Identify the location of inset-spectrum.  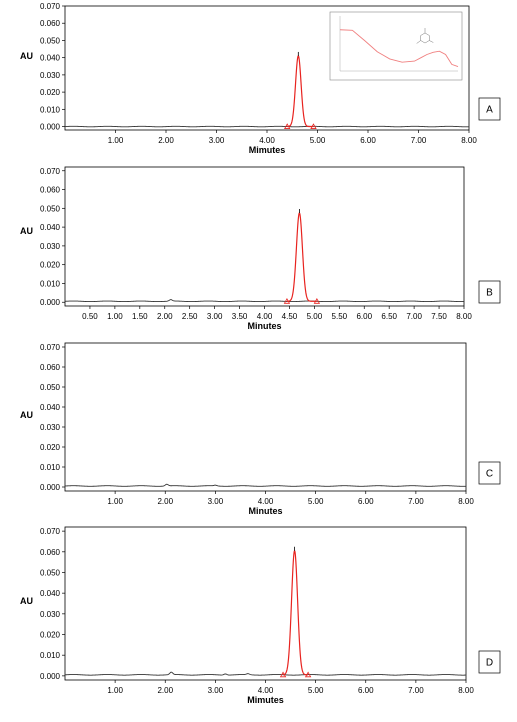
(396, 46).